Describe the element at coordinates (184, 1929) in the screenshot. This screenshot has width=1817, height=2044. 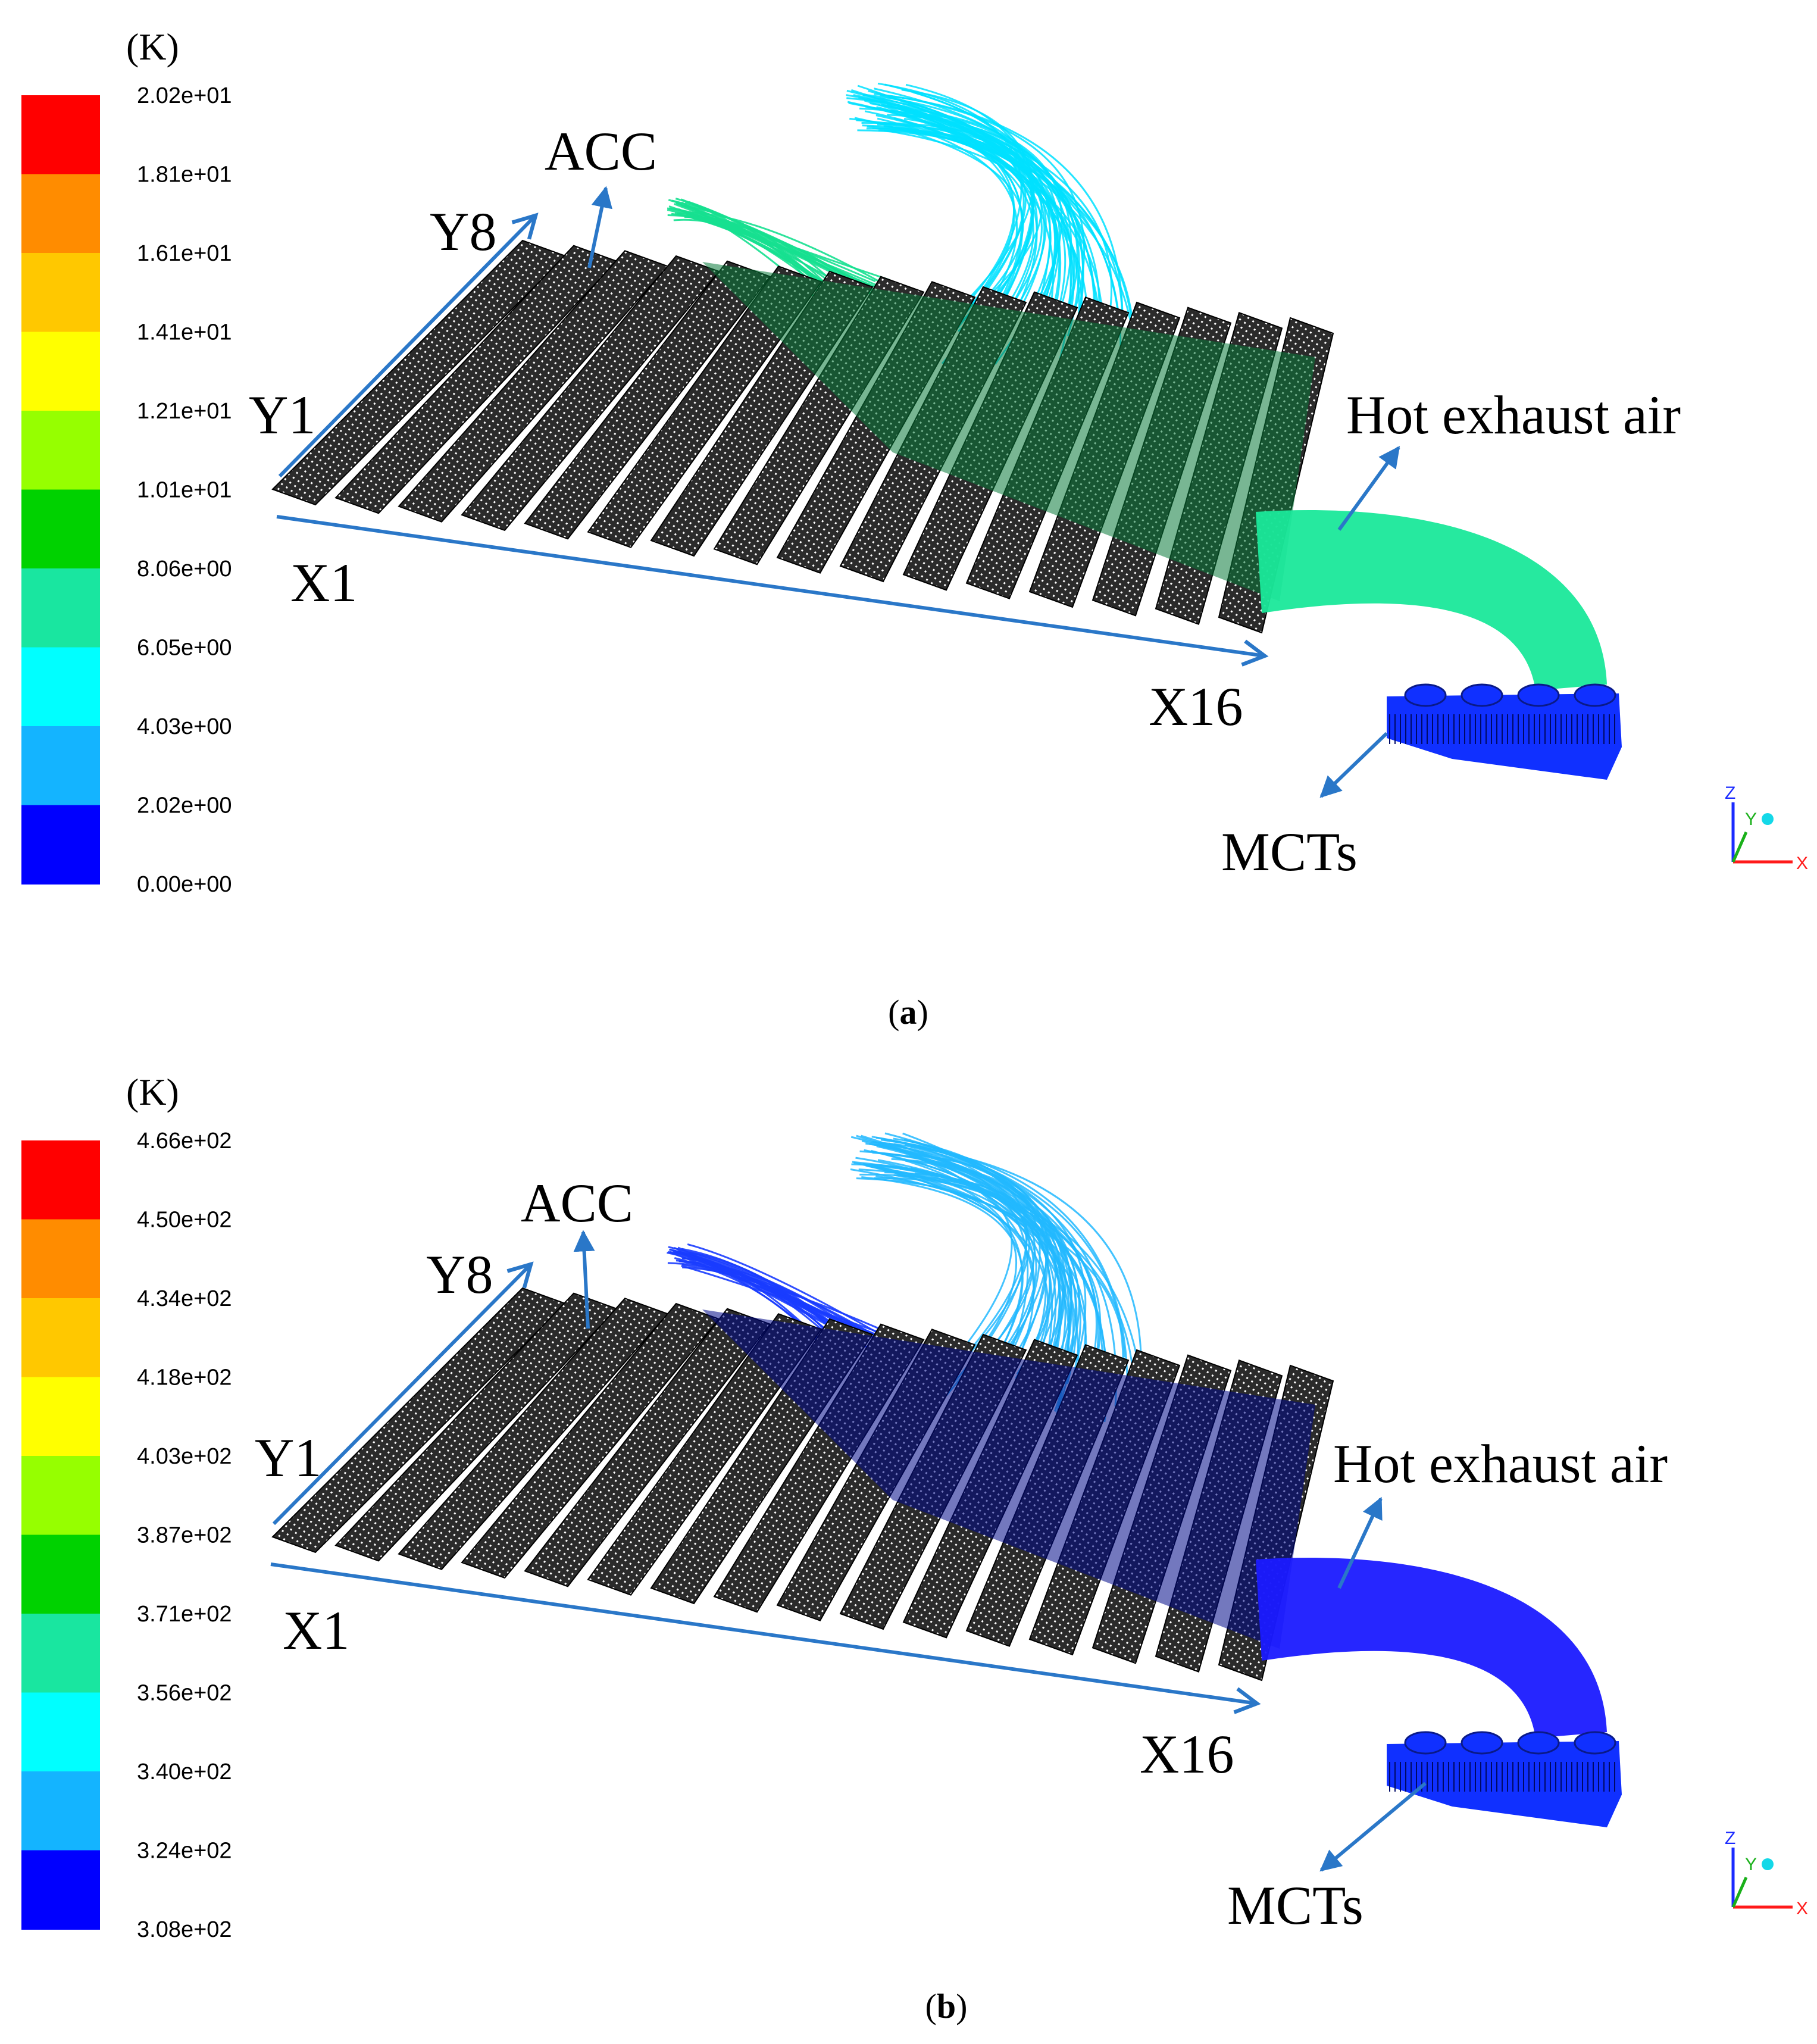
I see `colorbar-tick-label: 3.08e+02` at that location.